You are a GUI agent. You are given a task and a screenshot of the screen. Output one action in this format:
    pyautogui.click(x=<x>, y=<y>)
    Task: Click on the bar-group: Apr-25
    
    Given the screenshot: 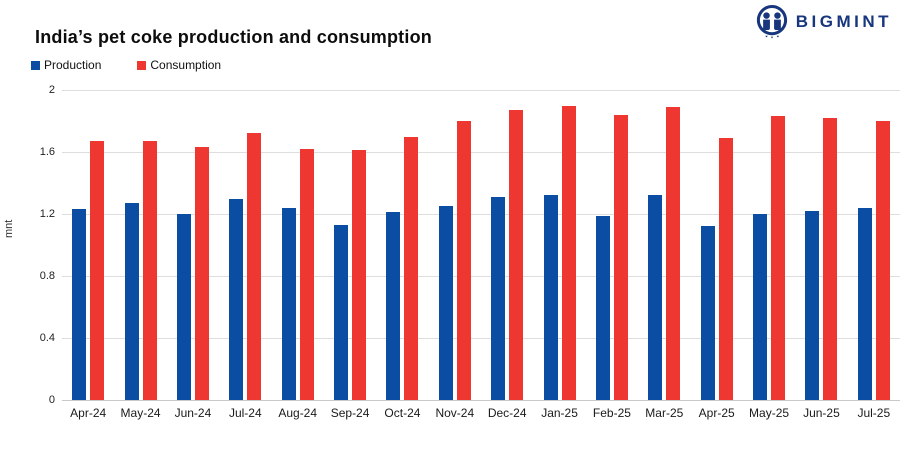 What is the action you would take?
    pyautogui.click(x=717, y=255)
    